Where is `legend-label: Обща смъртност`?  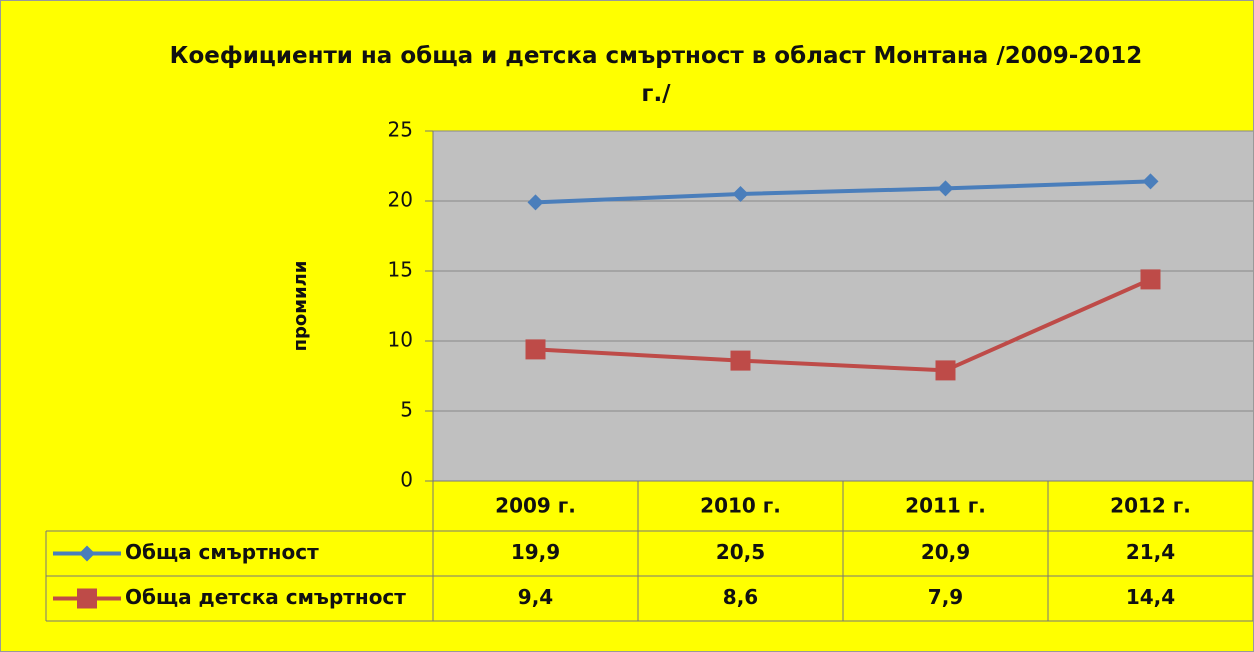 legend-label: Обща смъртност is located at coordinates (222, 552).